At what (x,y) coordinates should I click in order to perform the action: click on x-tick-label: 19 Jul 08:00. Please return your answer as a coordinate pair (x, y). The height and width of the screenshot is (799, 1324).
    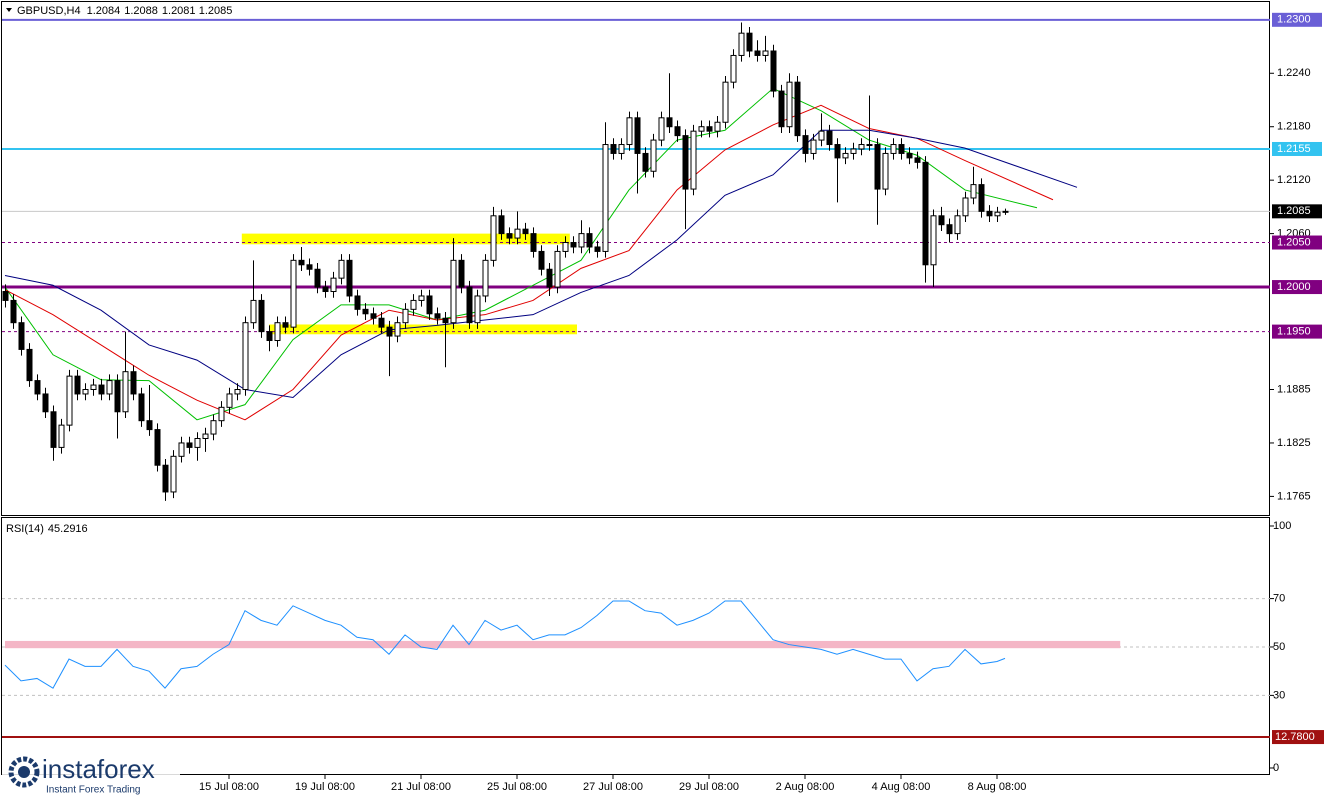
    Looking at the image, I should click on (325, 787).